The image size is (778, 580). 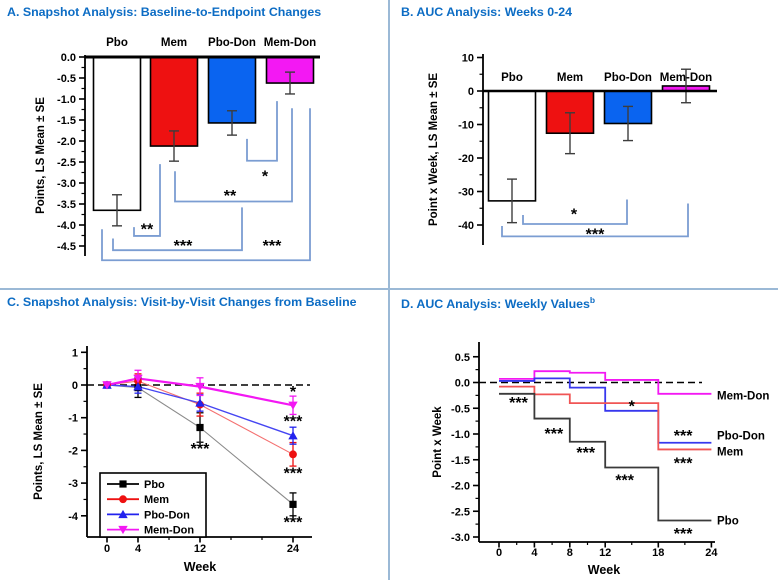 What do you see at coordinates (66, 247) in the screenshot?
I see `svg-text: -4.5` at bounding box center [66, 247].